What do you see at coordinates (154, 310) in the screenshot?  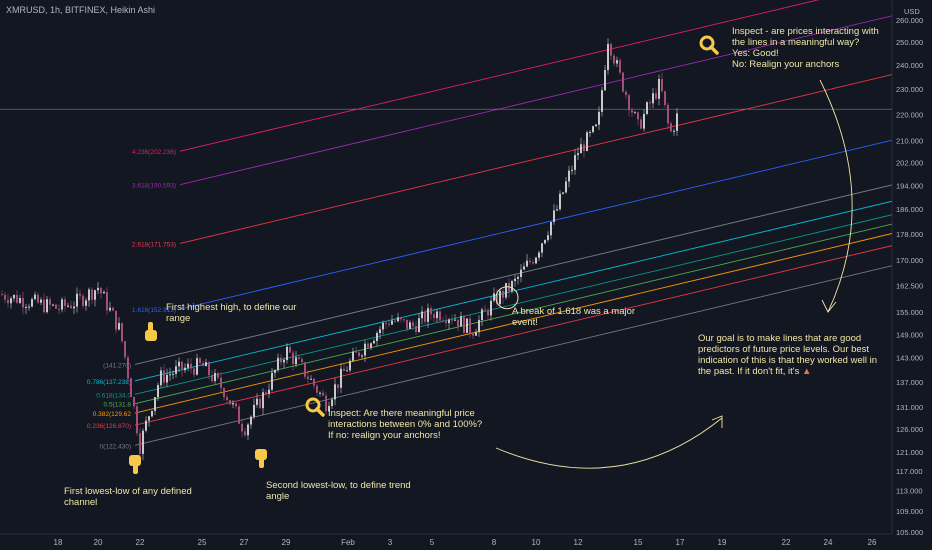 I see `fib-label-1.618: 1.618(152.913)` at bounding box center [154, 310].